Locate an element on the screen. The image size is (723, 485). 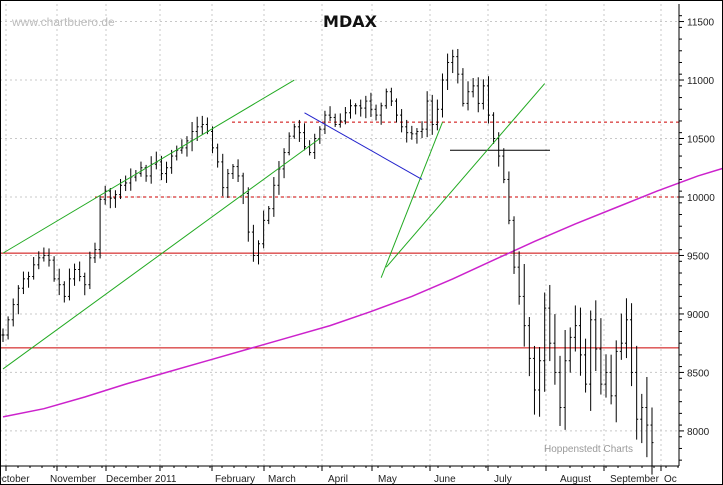
x-tick-label: April is located at coordinates (338, 479).